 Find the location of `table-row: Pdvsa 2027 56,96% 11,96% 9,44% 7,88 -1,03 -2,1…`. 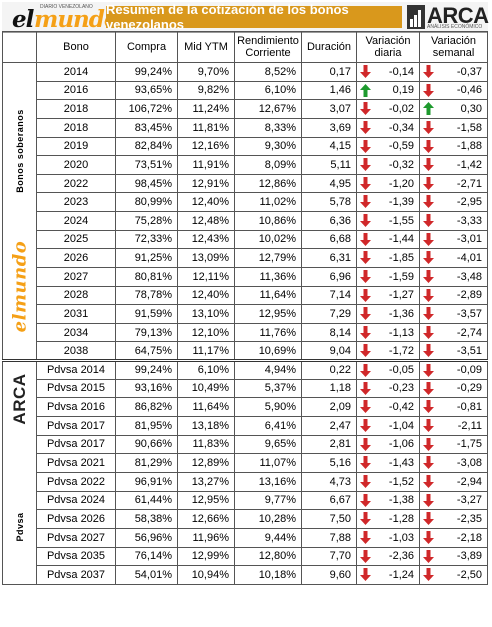

table-row: Pdvsa 2027 56,96% 11,96% 9,44% 7,88 -1,03 -2,1… is located at coordinates (245, 537).